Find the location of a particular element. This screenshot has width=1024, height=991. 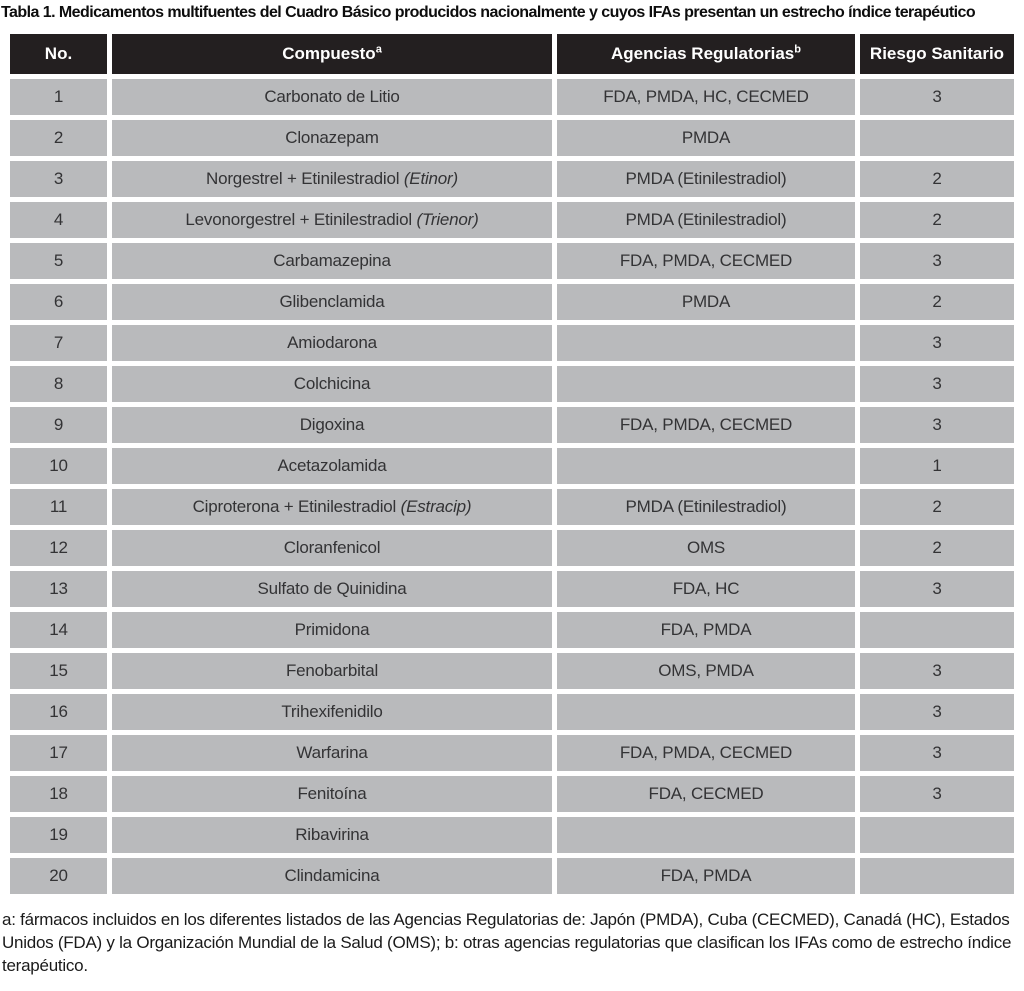

cell-compuesto: Primidona is located at coordinates (332, 630).